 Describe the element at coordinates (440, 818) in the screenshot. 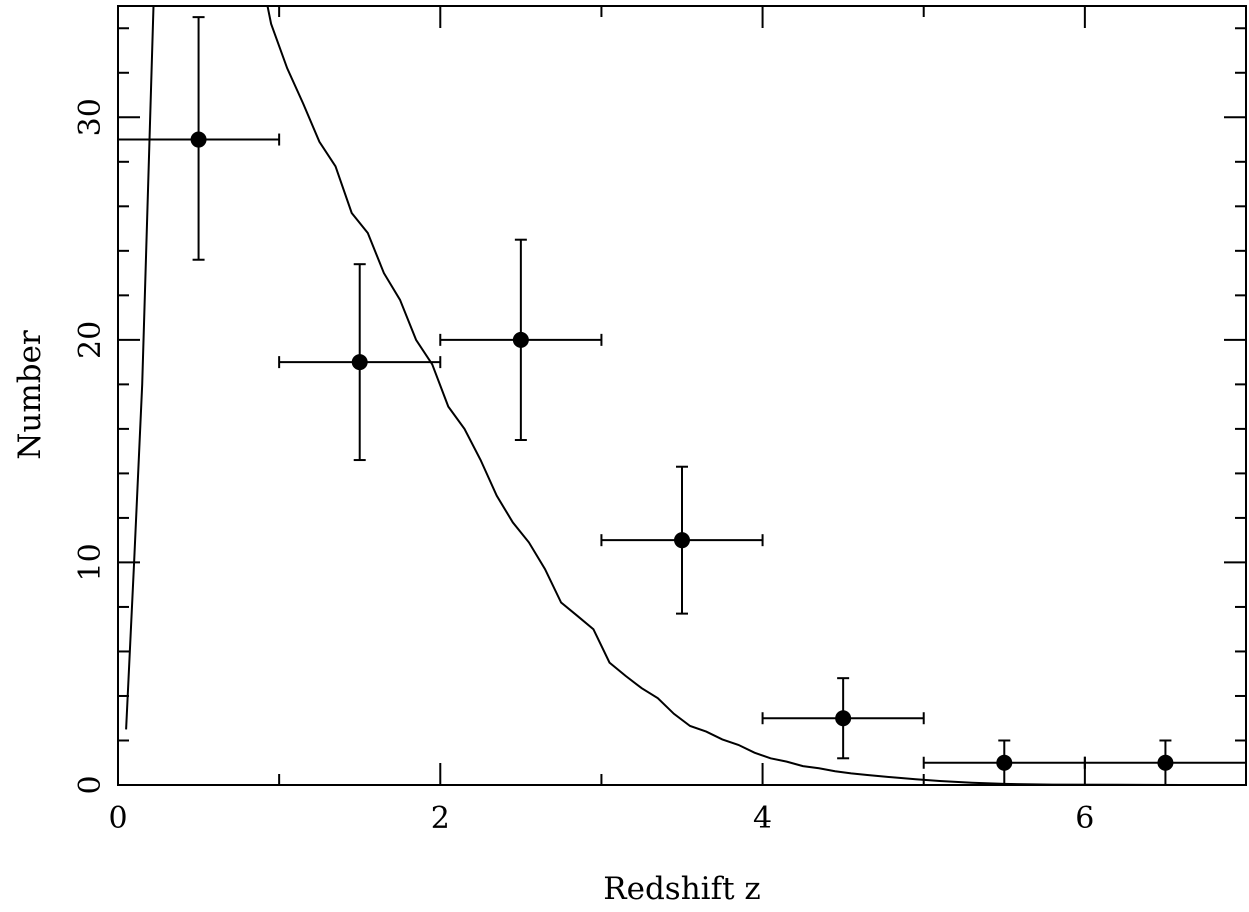

I see `x-tick-label: 2` at that location.